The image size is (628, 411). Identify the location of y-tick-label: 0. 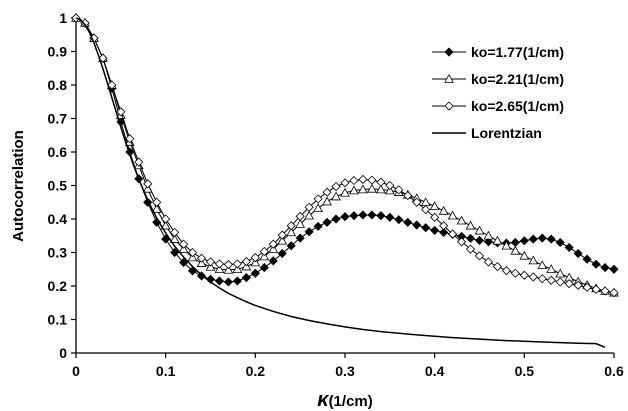
(63, 353).